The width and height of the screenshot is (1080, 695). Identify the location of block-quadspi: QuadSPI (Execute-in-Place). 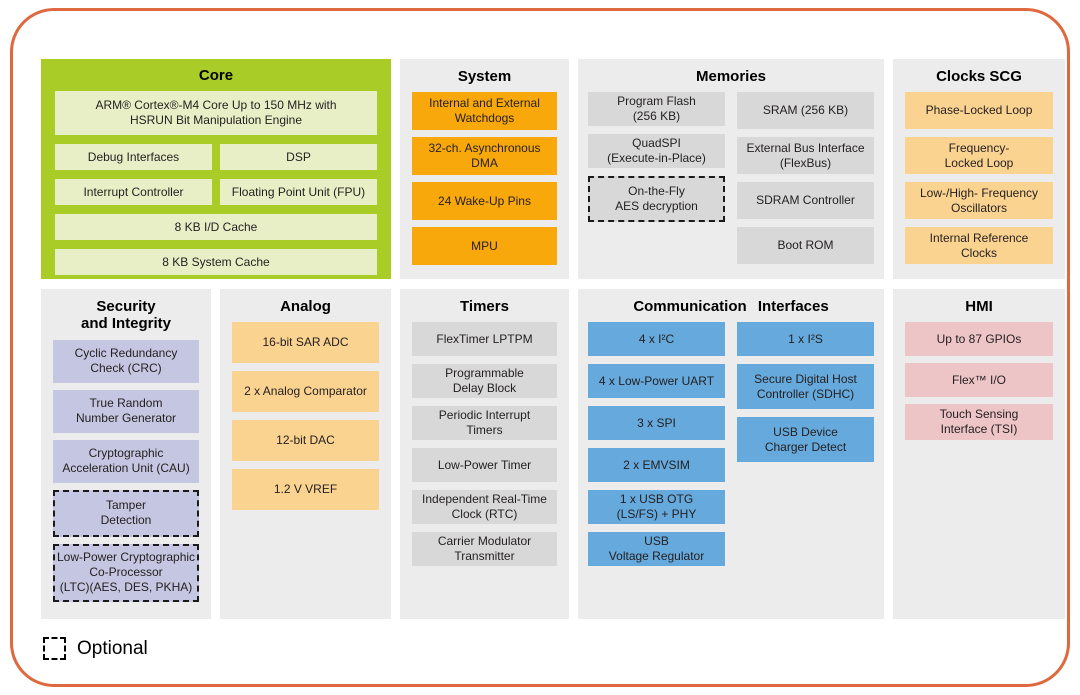
(656, 151).